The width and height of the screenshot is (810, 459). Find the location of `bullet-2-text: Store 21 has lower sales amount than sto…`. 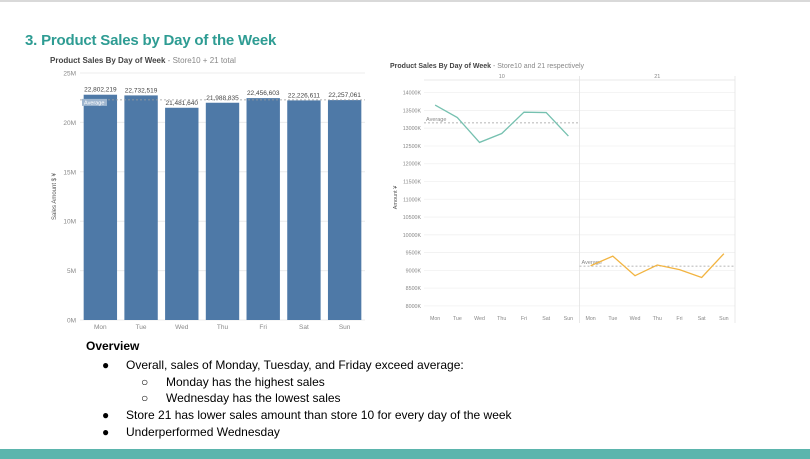

bullet-2-text: Store 21 has lower sales amount than sto… is located at coordinates (319, 415).